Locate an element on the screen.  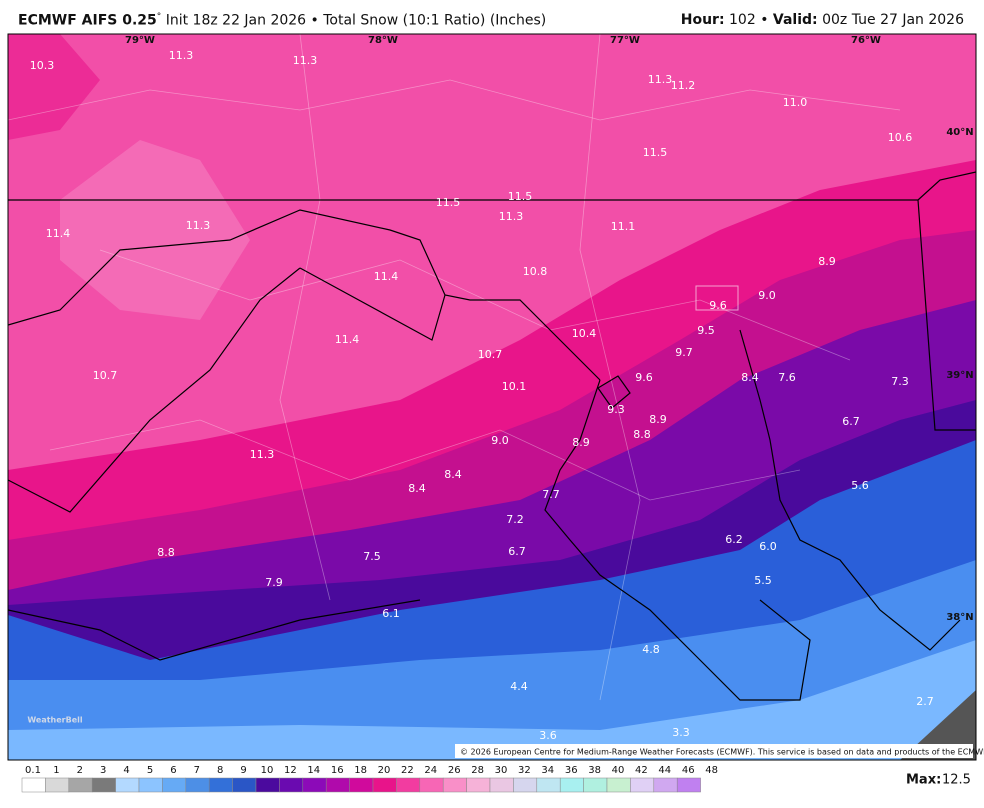
legend-tick: 10 is located at coordinates (267, 770).